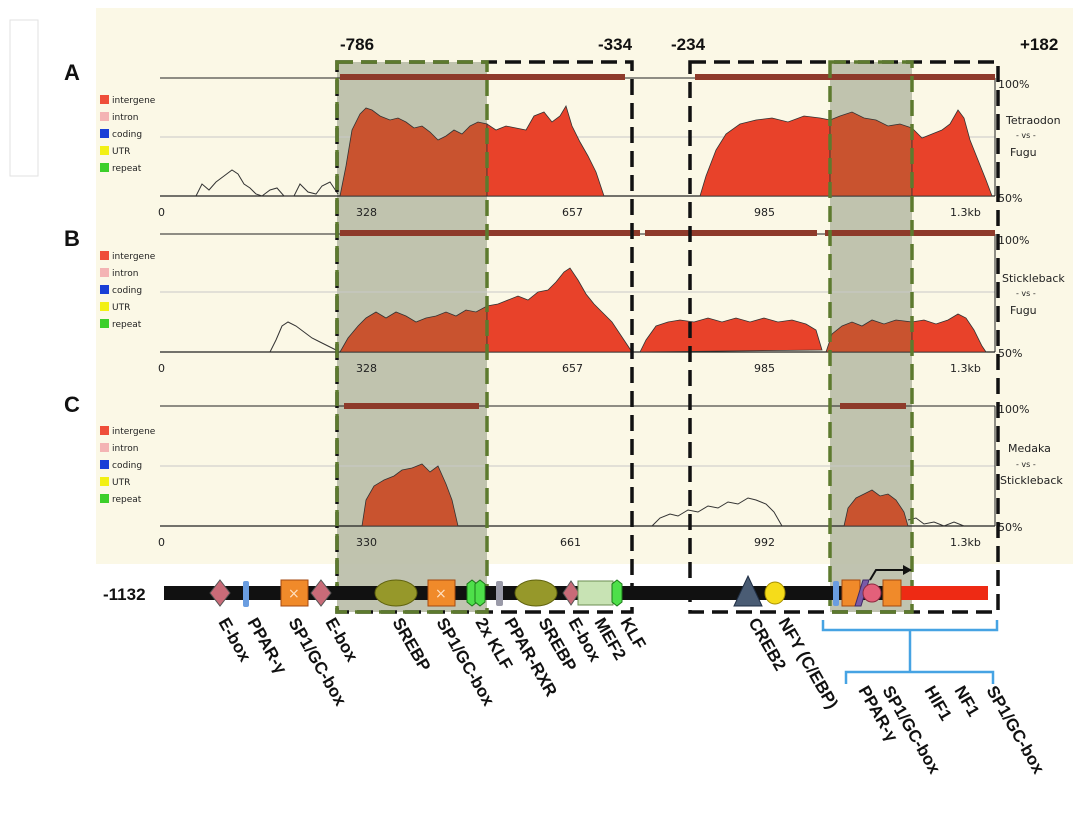  What do you see at coordinates (748, 590) in the screenshot?
I see `creb2-triangle` at bounding box center [748, 590].